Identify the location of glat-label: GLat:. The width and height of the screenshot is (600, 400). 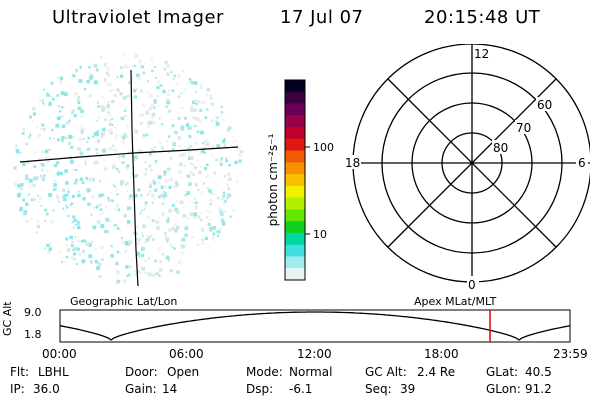
(502, 372).